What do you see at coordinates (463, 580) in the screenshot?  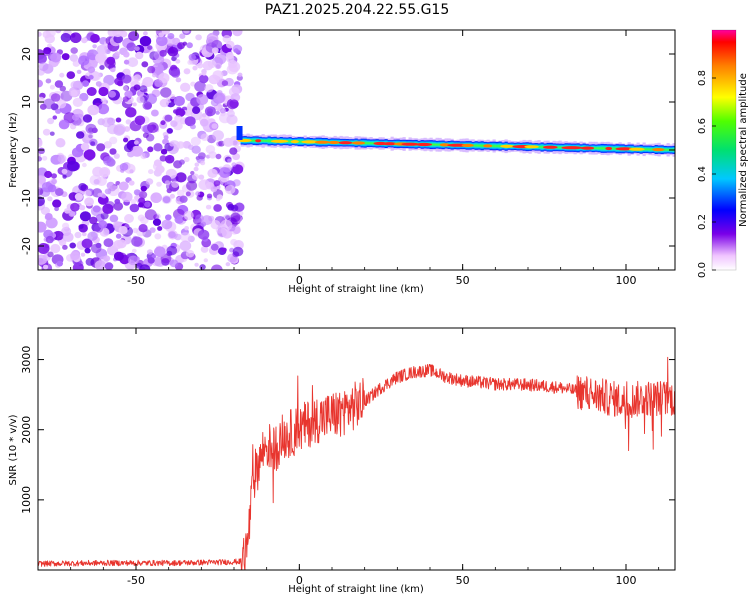 I see `x-tick-label: 50` at bounding box center [463, 580].